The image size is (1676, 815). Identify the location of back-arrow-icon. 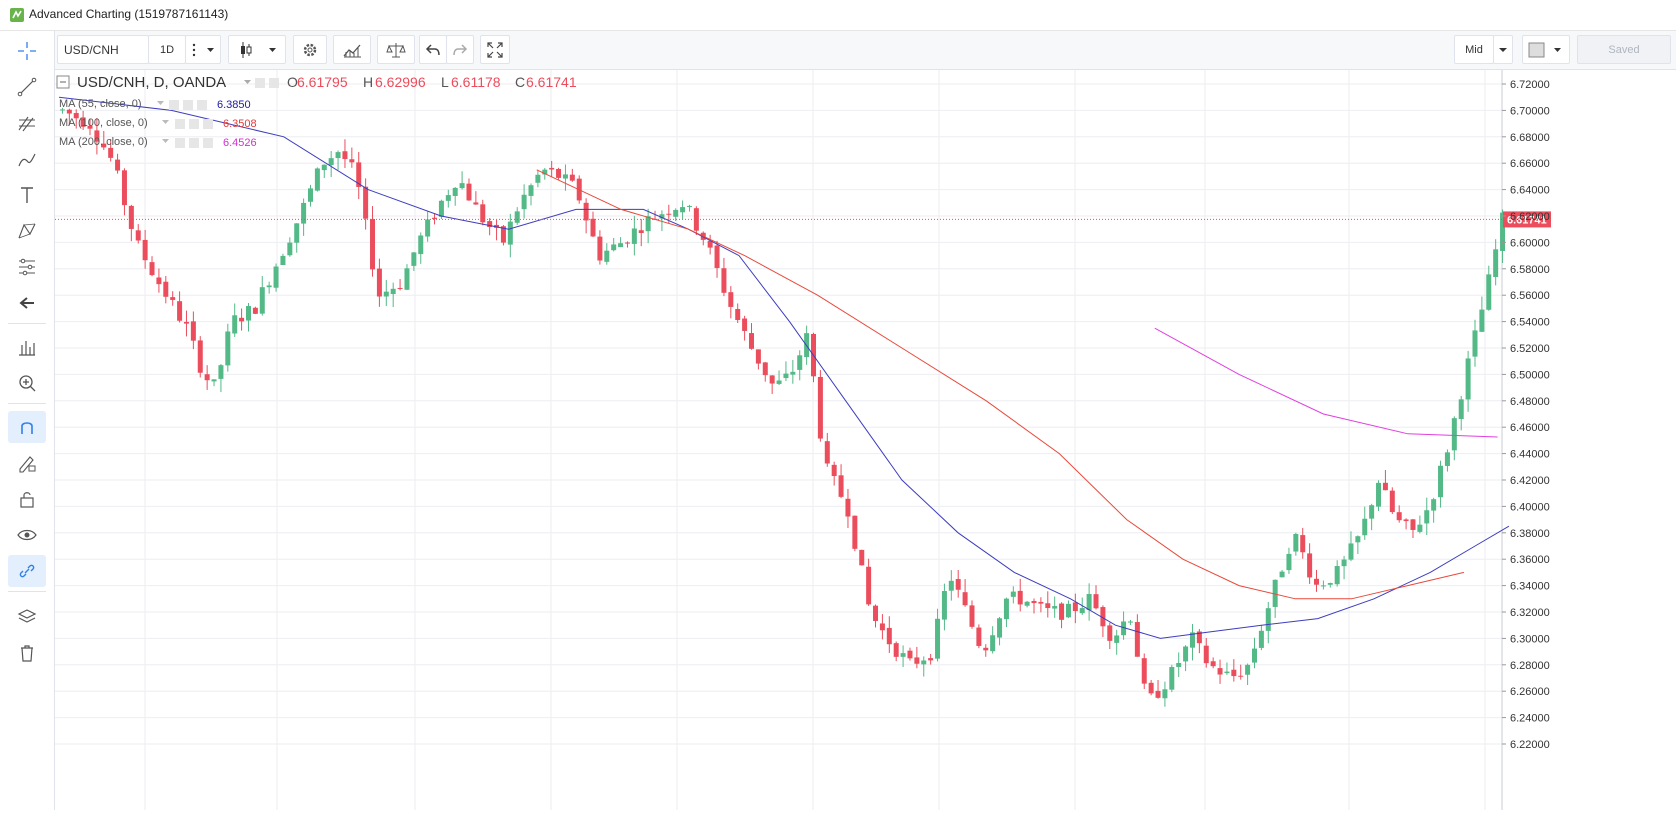
(27, 303).